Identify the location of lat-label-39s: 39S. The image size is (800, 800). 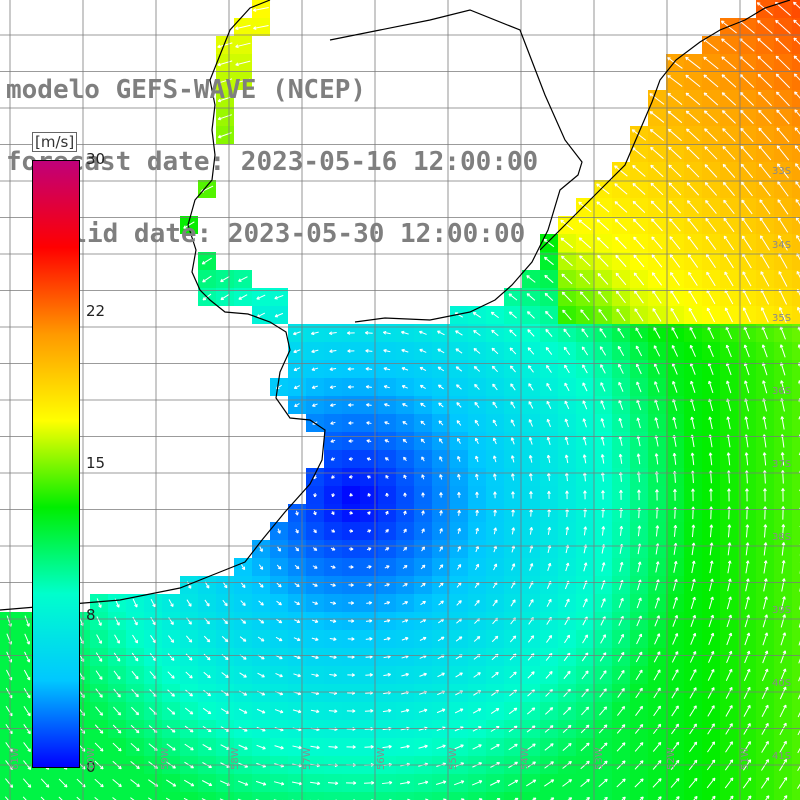
(782, 610).